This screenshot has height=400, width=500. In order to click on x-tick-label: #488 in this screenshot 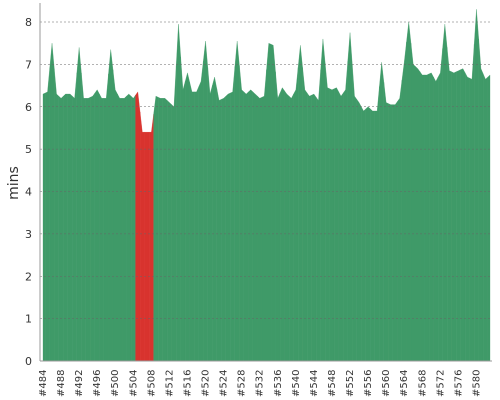, I will do `click(61, 383)`.